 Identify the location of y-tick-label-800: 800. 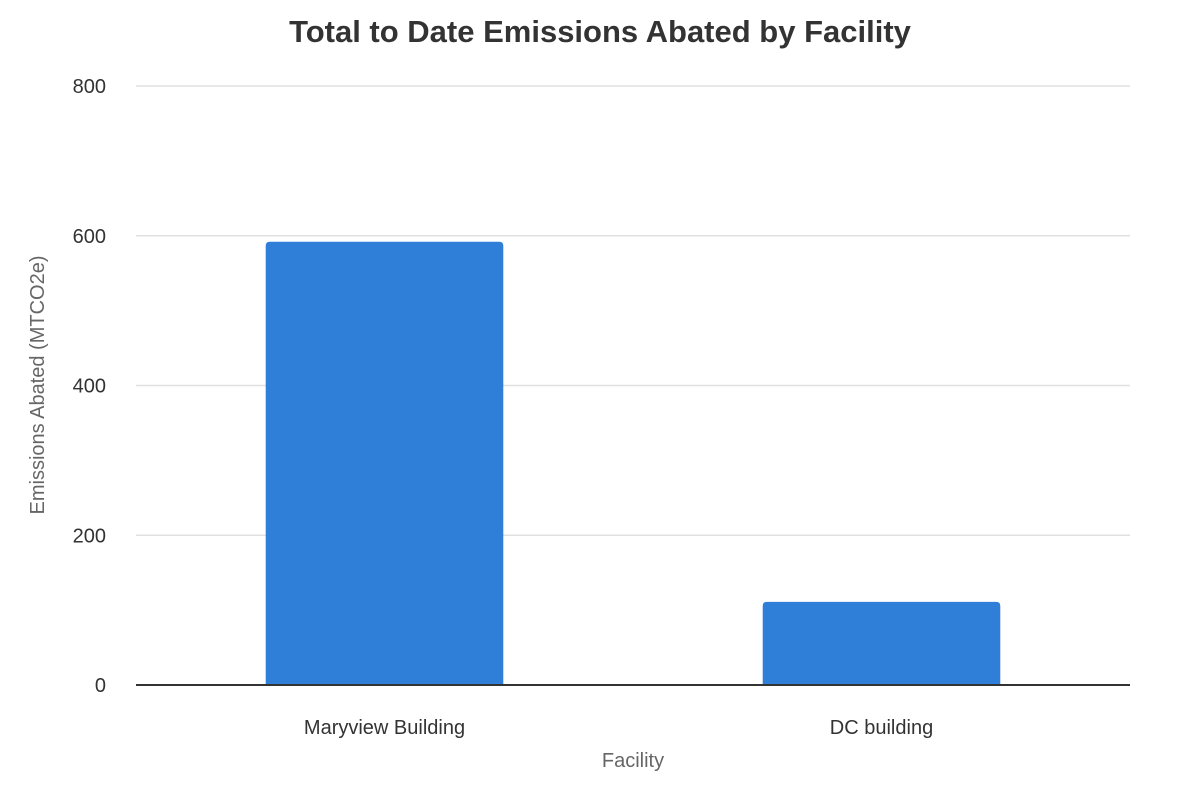
(89, 87).